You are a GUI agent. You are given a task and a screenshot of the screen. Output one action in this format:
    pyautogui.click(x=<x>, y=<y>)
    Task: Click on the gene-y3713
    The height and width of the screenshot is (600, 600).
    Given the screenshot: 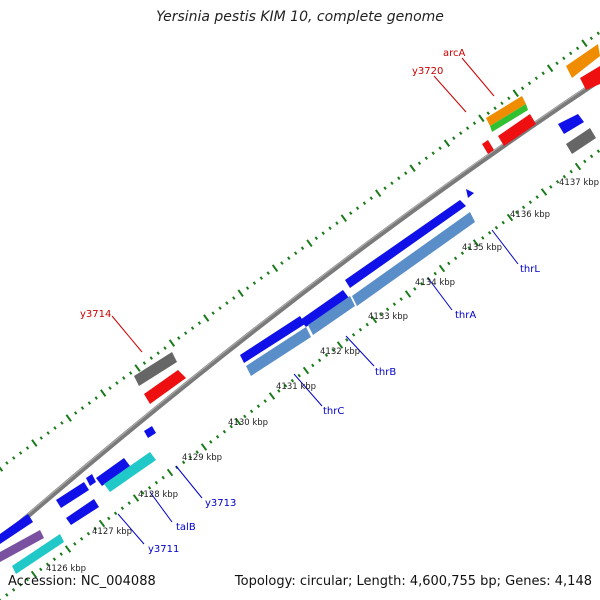 What is the action you would take?
    pyautogui.click(x=150, y=432)
    